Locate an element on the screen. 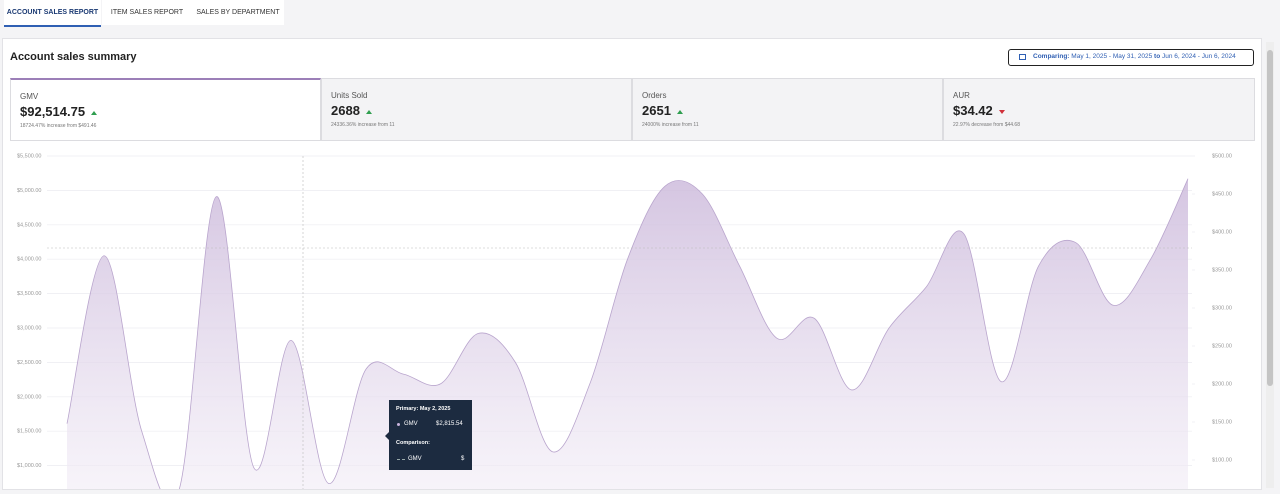 This screenshot has height=494, width=1280. y-tick-label: $1,500.00 is located at coordinates (29, 432).